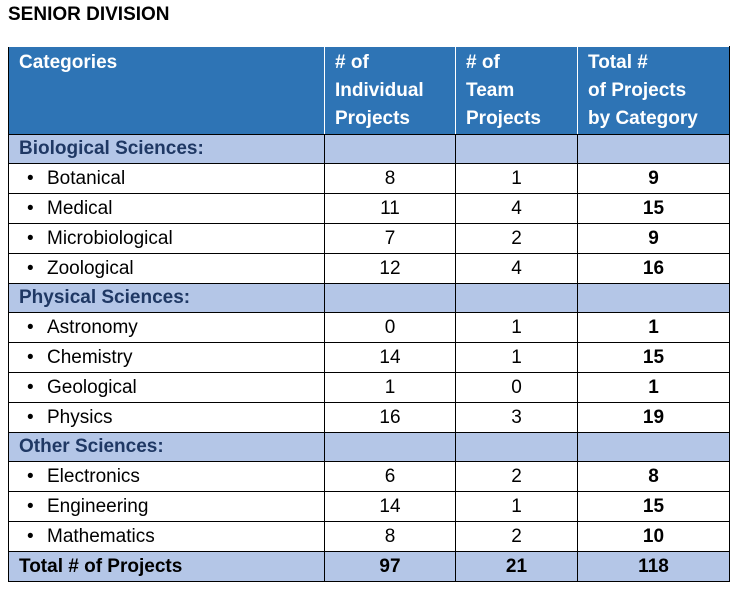 This screenshot has width=735, height=592. I want to click on category-cell: • Chemistry, so click(166, 357).